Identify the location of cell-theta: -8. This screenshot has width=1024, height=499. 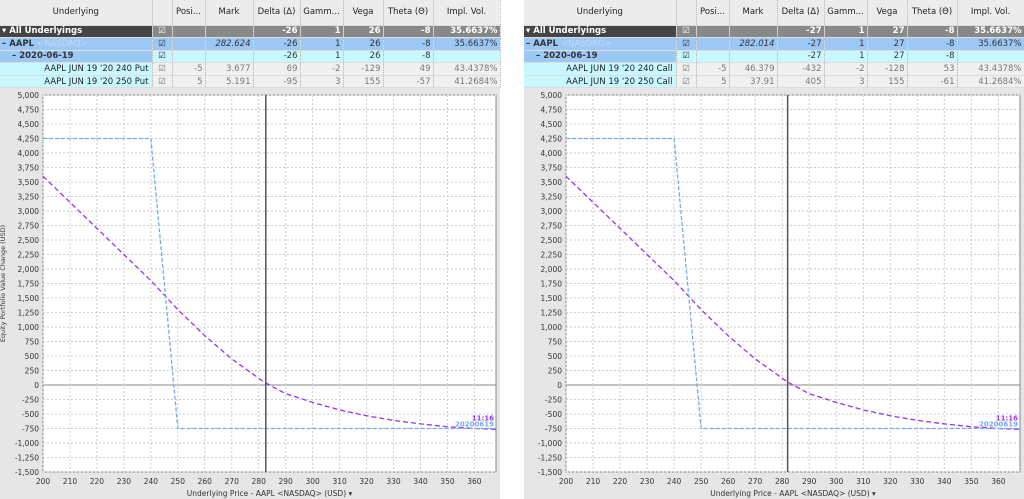
(932, 57).